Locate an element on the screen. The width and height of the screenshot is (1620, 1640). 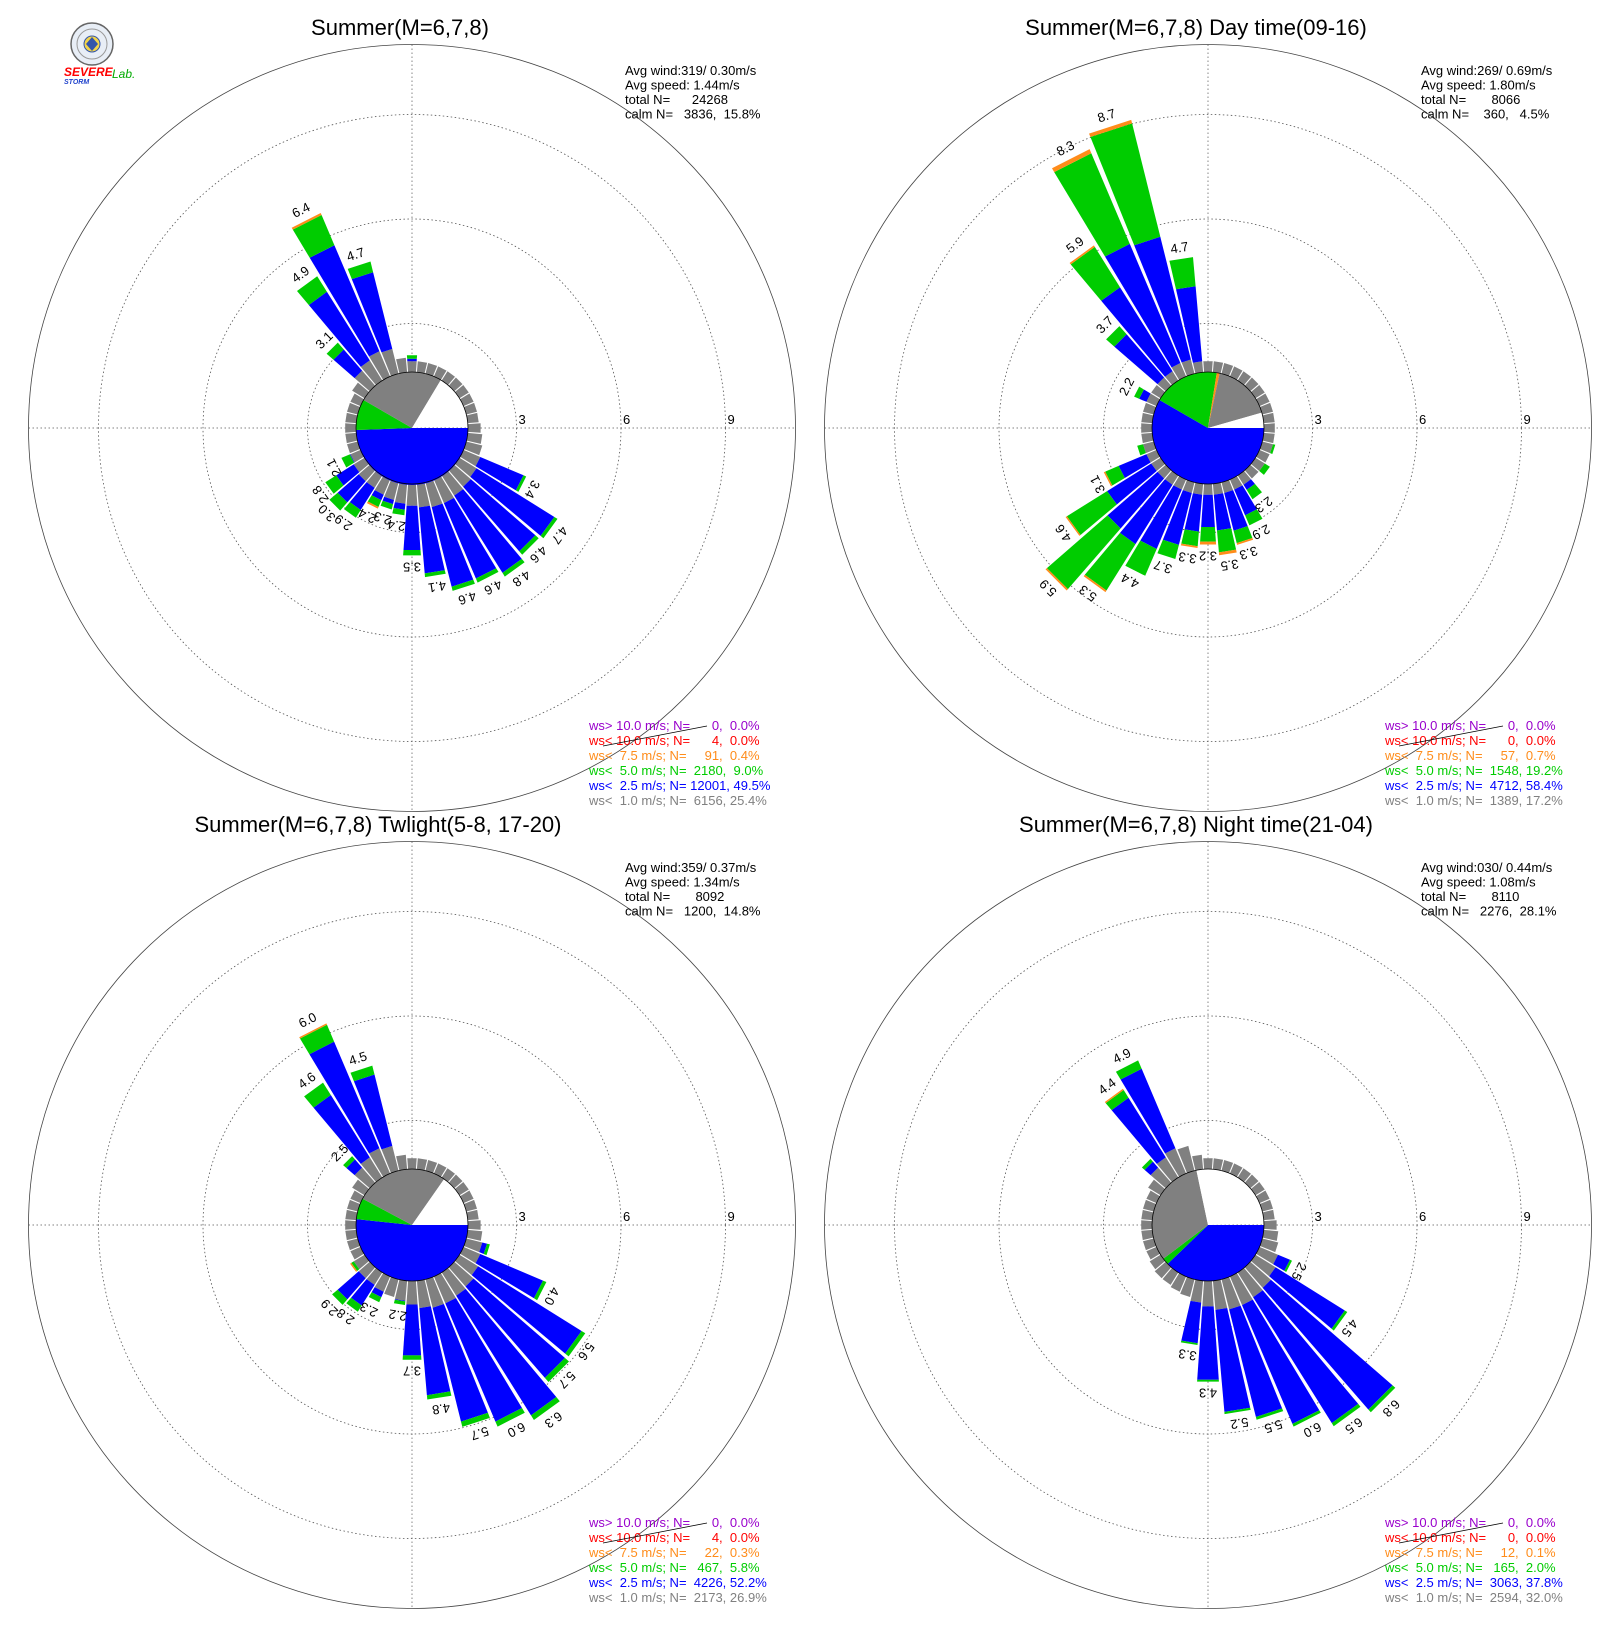
stats-calm: calm N= 360, 4.5% is located at coordinates (1485, 114).